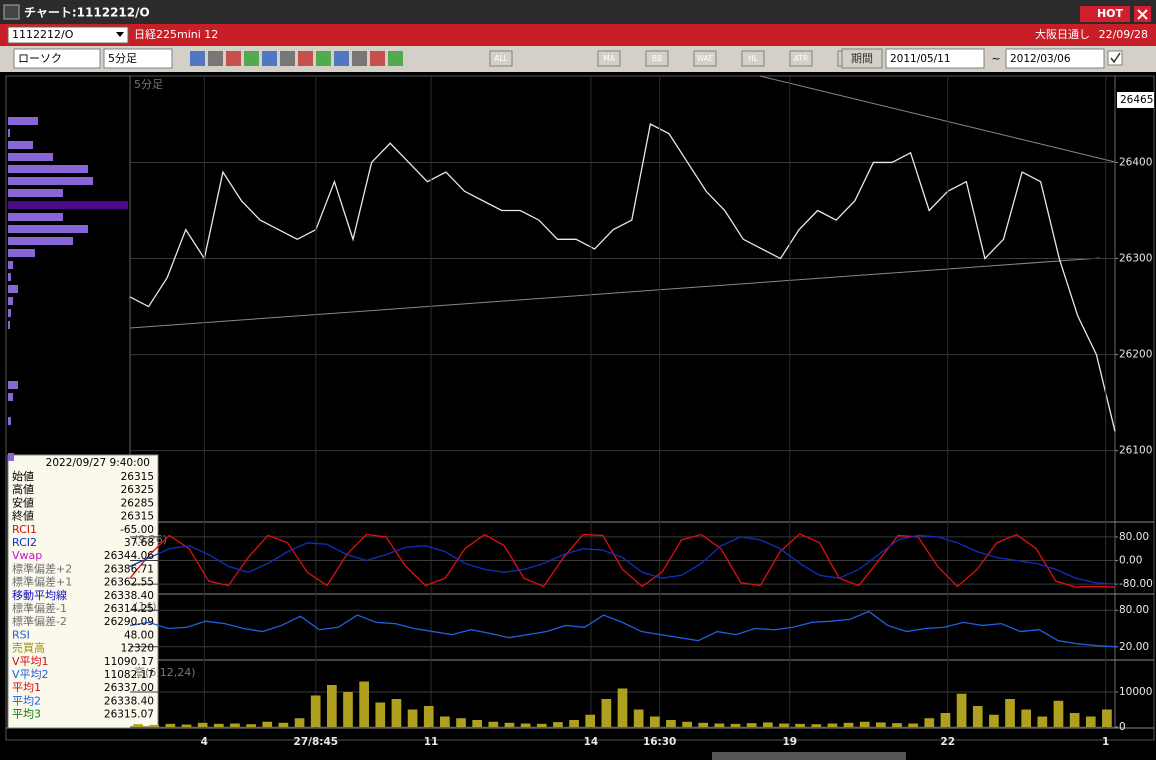 This screenshot has width=1156, height=760. Describe the element at coordinates (935, 58) in the screenshot. I see `from-date` at that location.